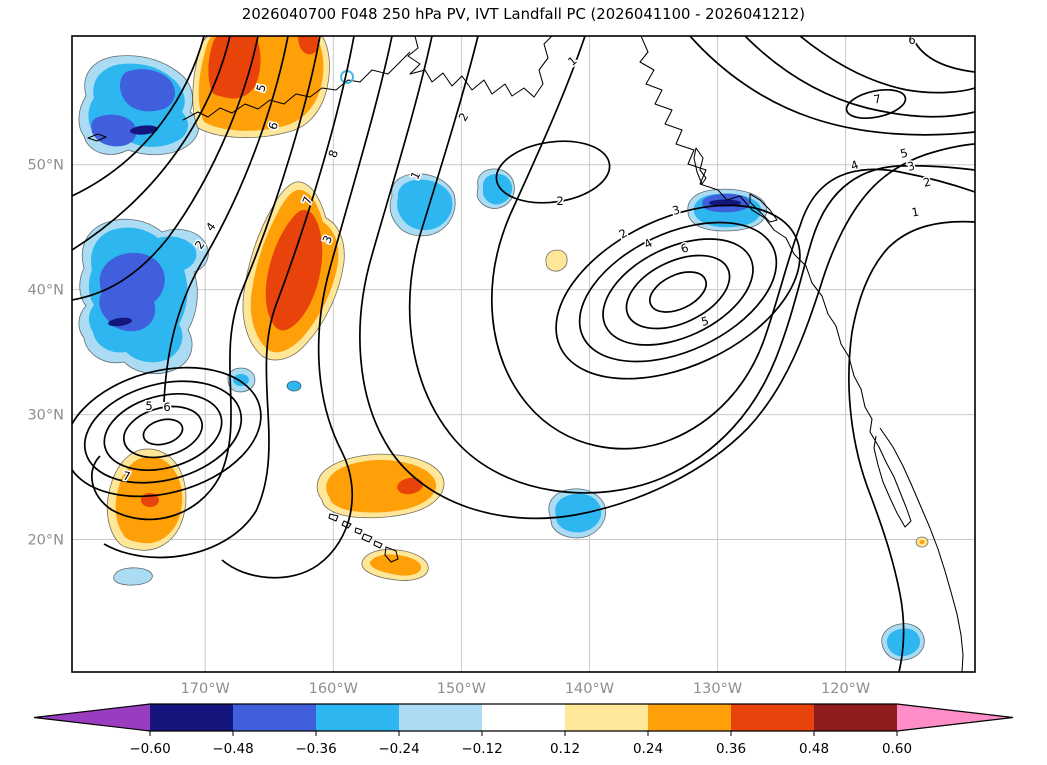 The width and height of the screenshot is (1047, 765). I want to click on colorbar-tick-label: −0.36, so click(315, 749).